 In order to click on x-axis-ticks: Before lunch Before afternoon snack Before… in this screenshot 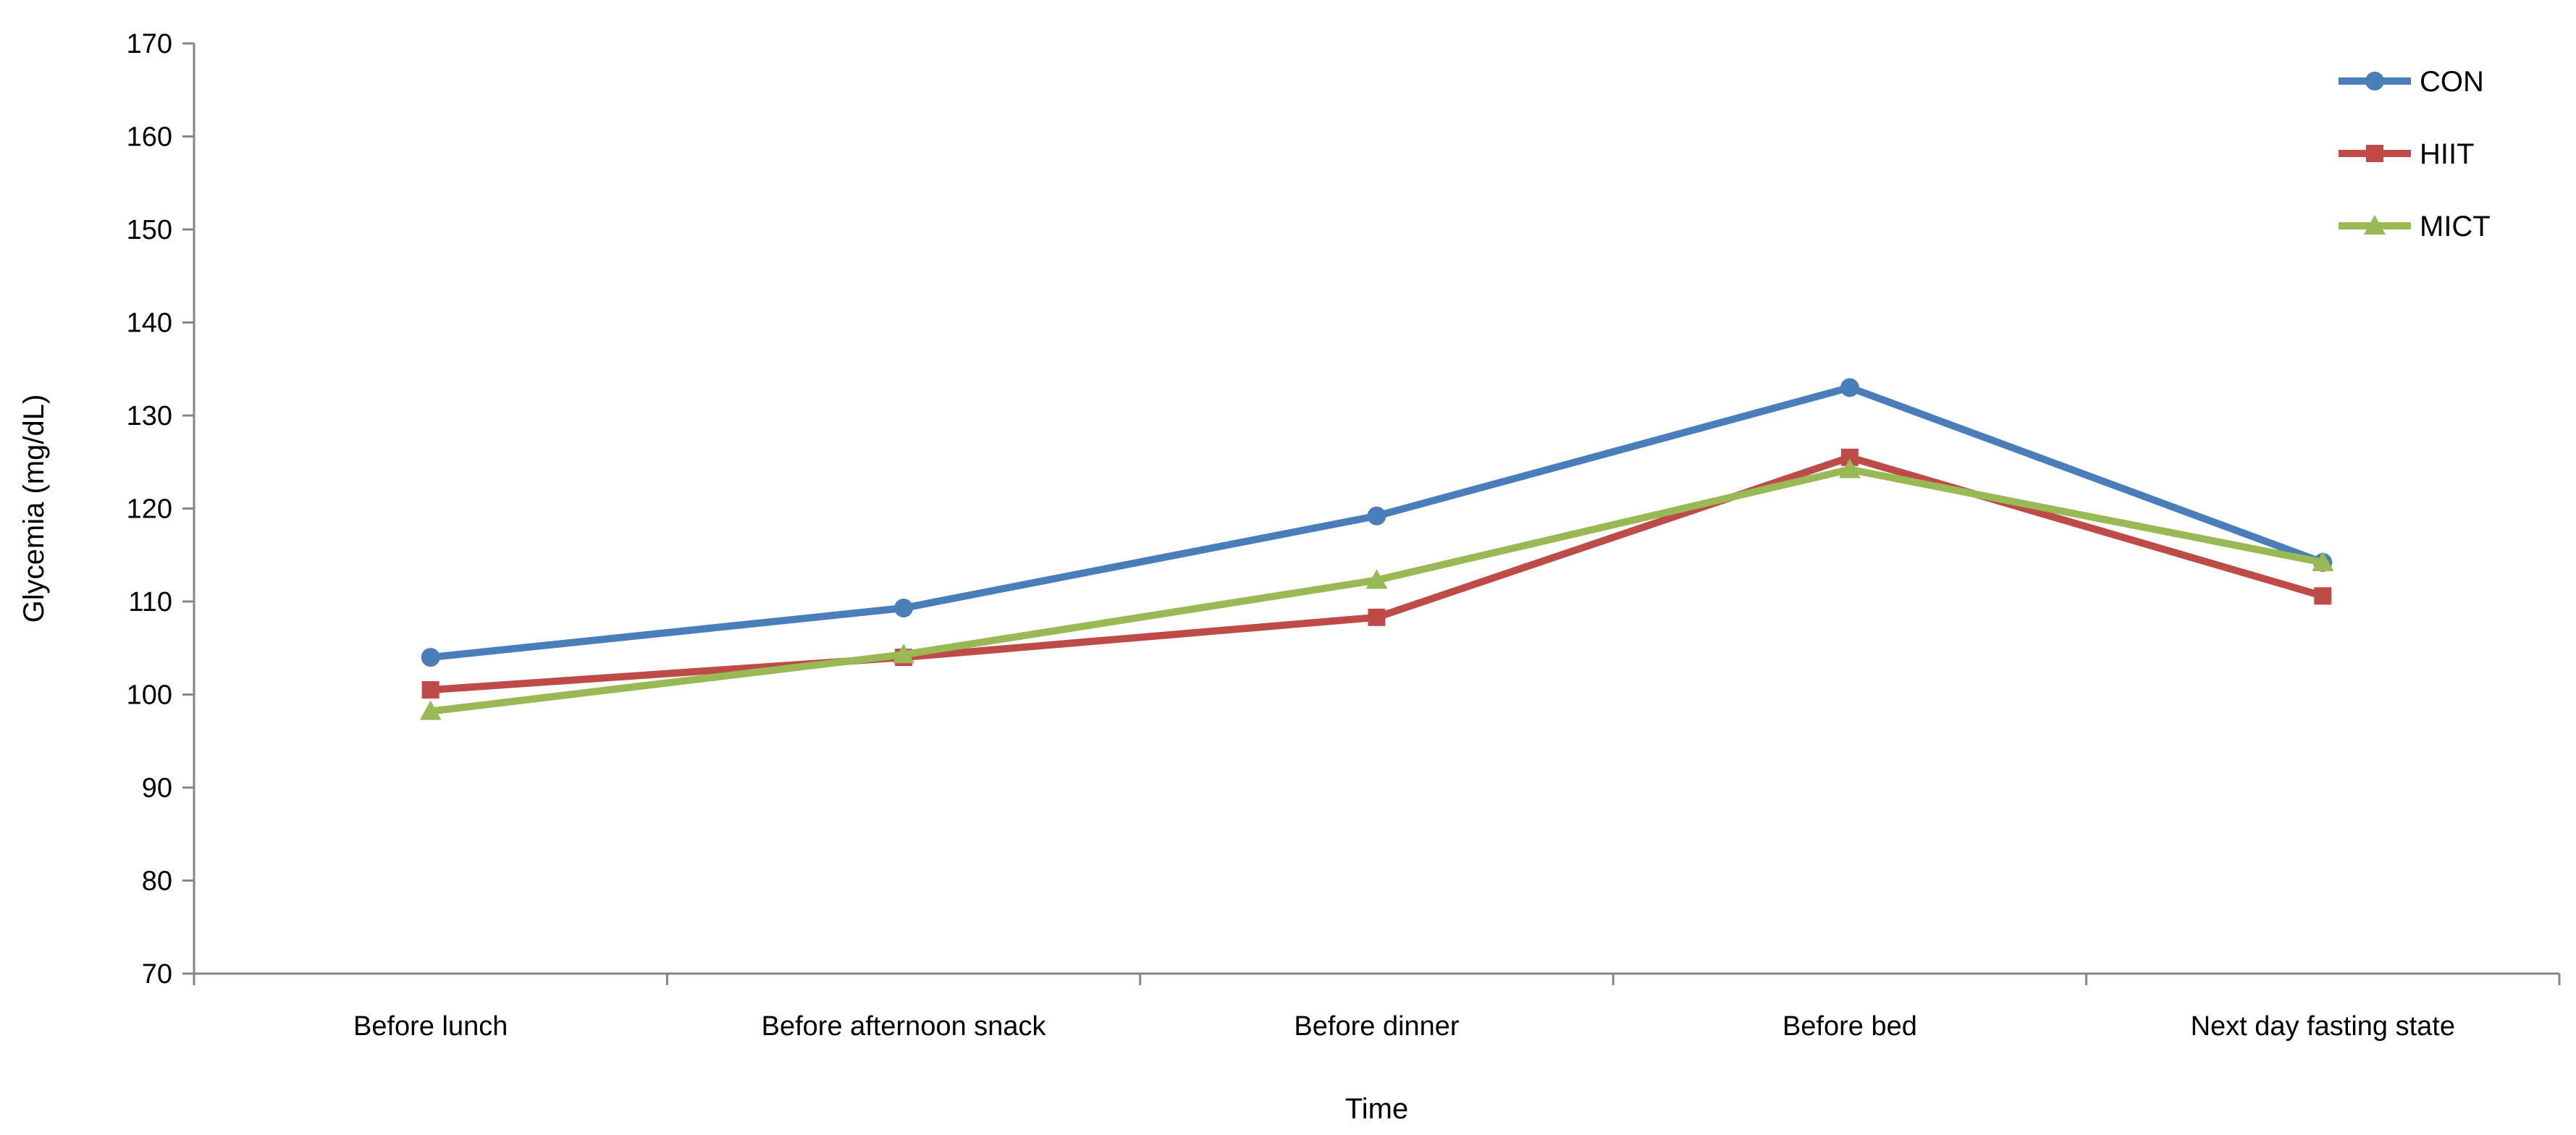, I will do `click(1377, 1008)`.